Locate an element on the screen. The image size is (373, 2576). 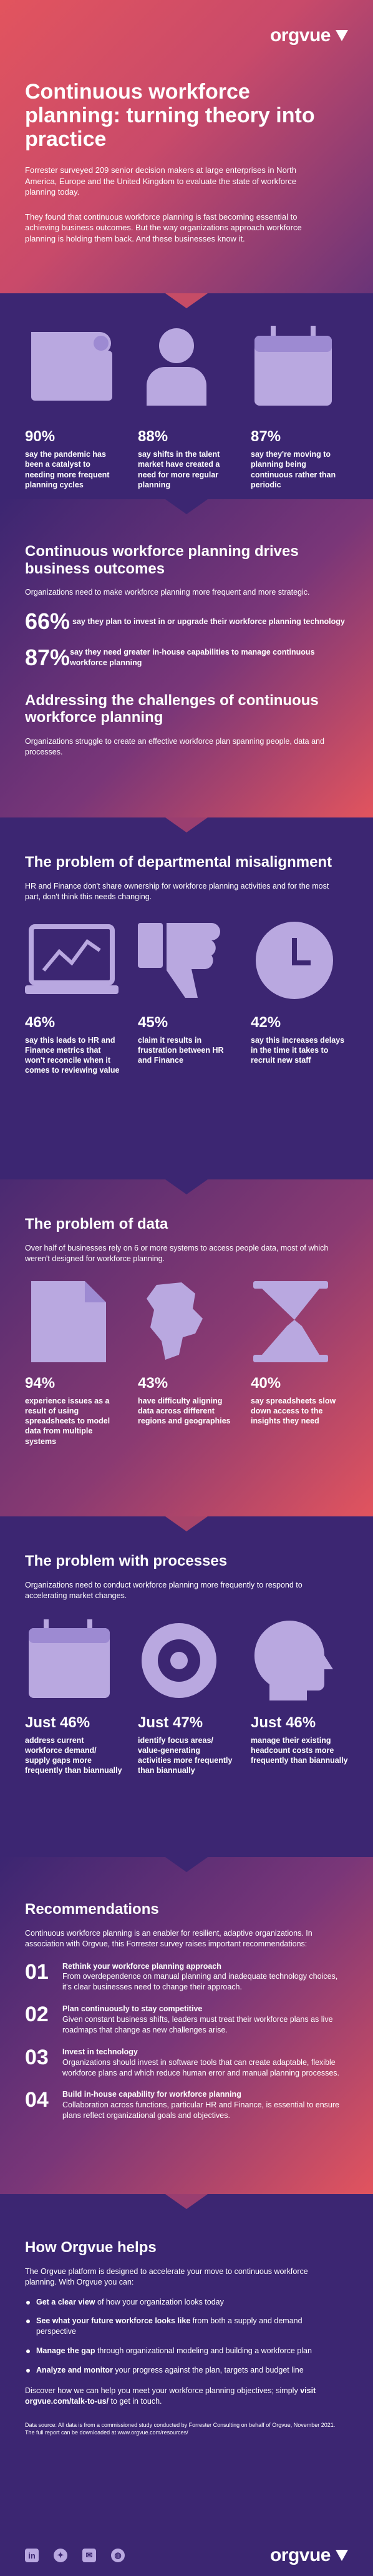
section-title: How Orgvue helps is located at coordinates (91, 2247).